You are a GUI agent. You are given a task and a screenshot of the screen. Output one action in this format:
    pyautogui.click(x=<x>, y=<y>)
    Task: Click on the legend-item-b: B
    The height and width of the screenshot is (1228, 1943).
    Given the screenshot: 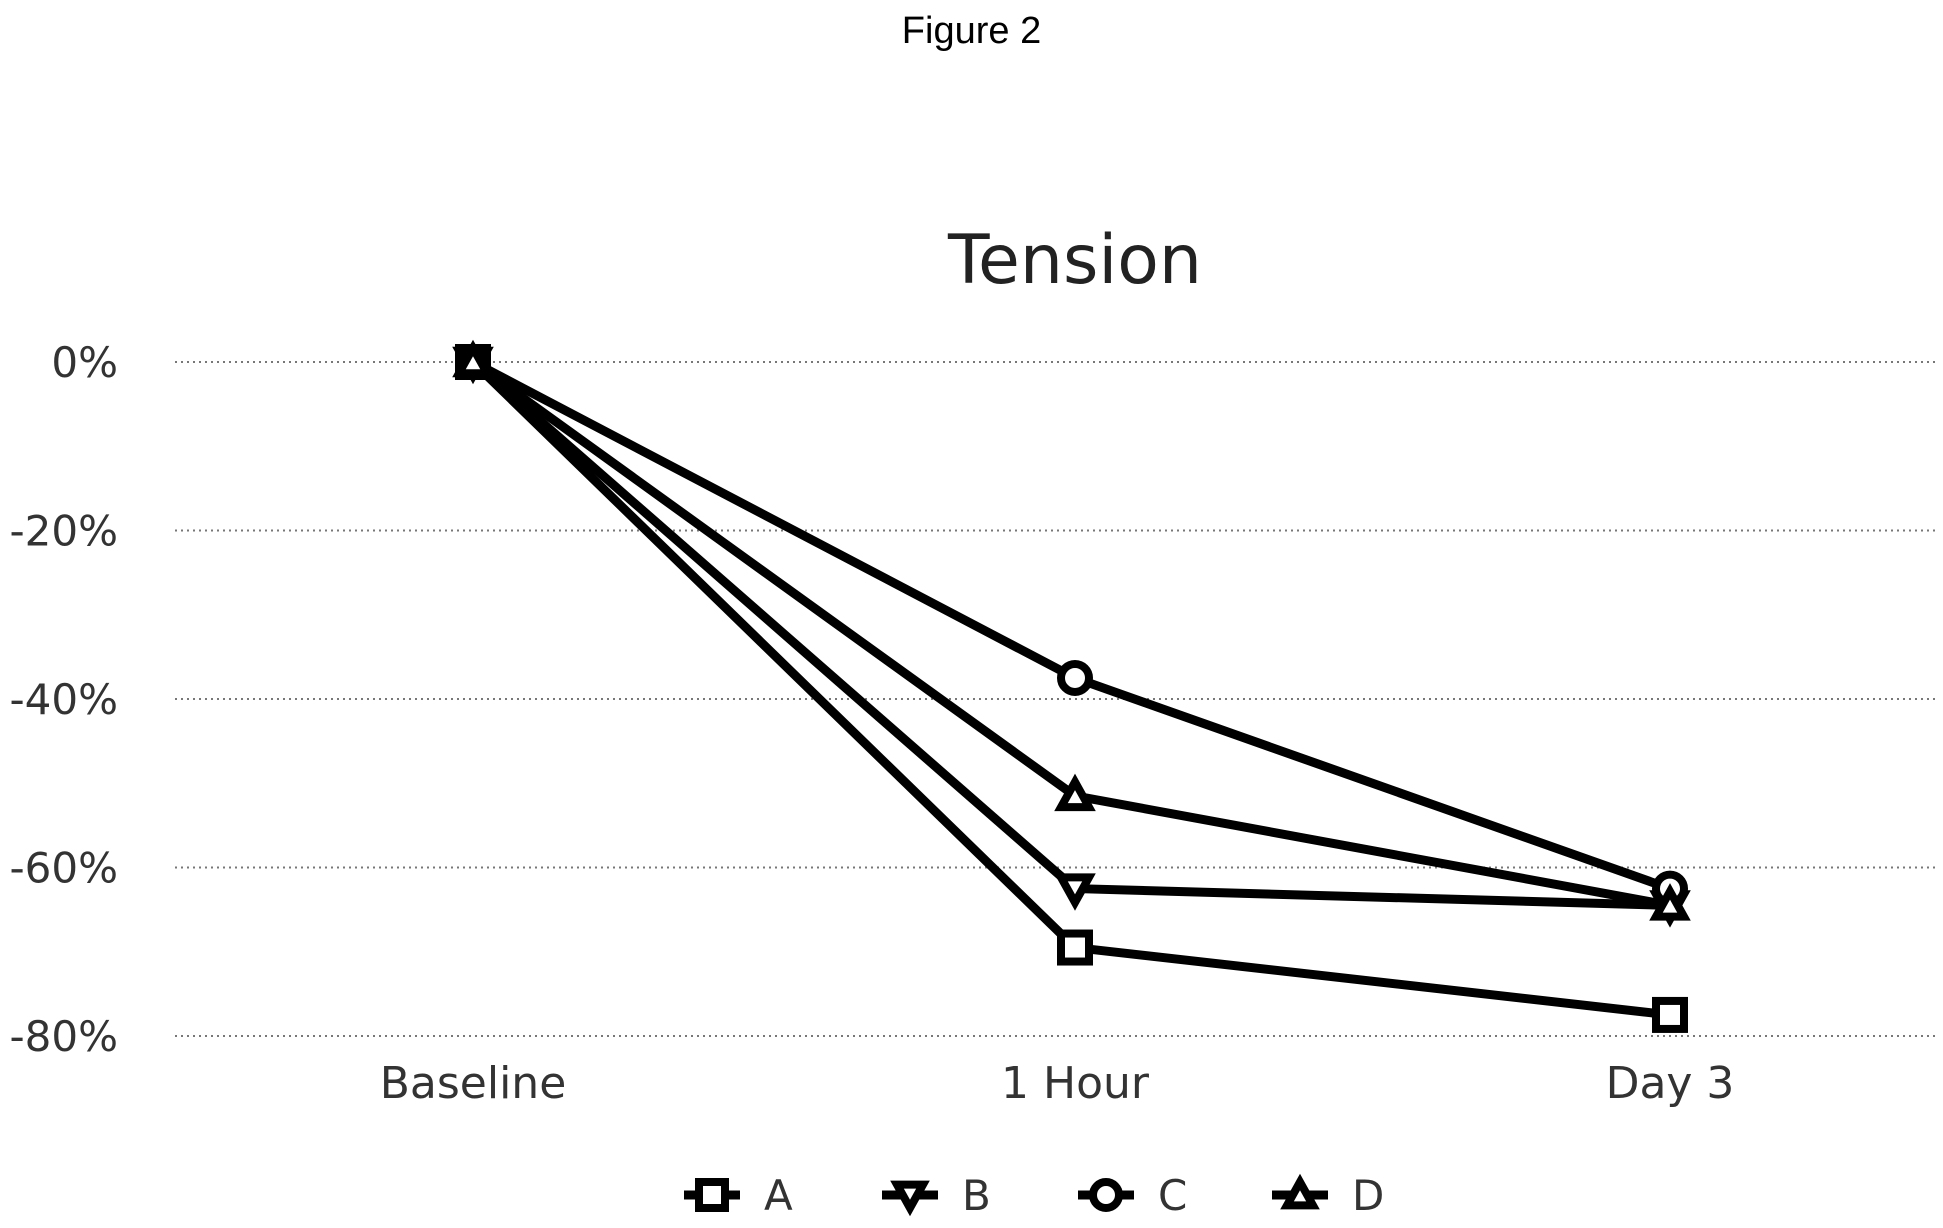 What is the action you would take?
    pyautogui.click(x=936, y=1195)
    